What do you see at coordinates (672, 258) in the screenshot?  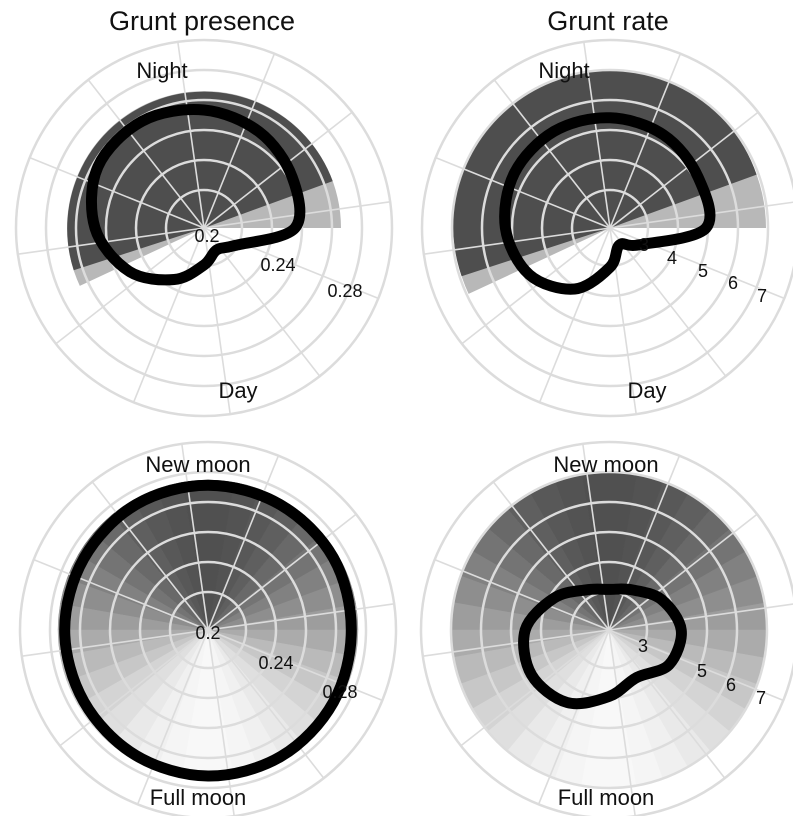 I see `tick-label: 4` at bounding box center [672, 258].